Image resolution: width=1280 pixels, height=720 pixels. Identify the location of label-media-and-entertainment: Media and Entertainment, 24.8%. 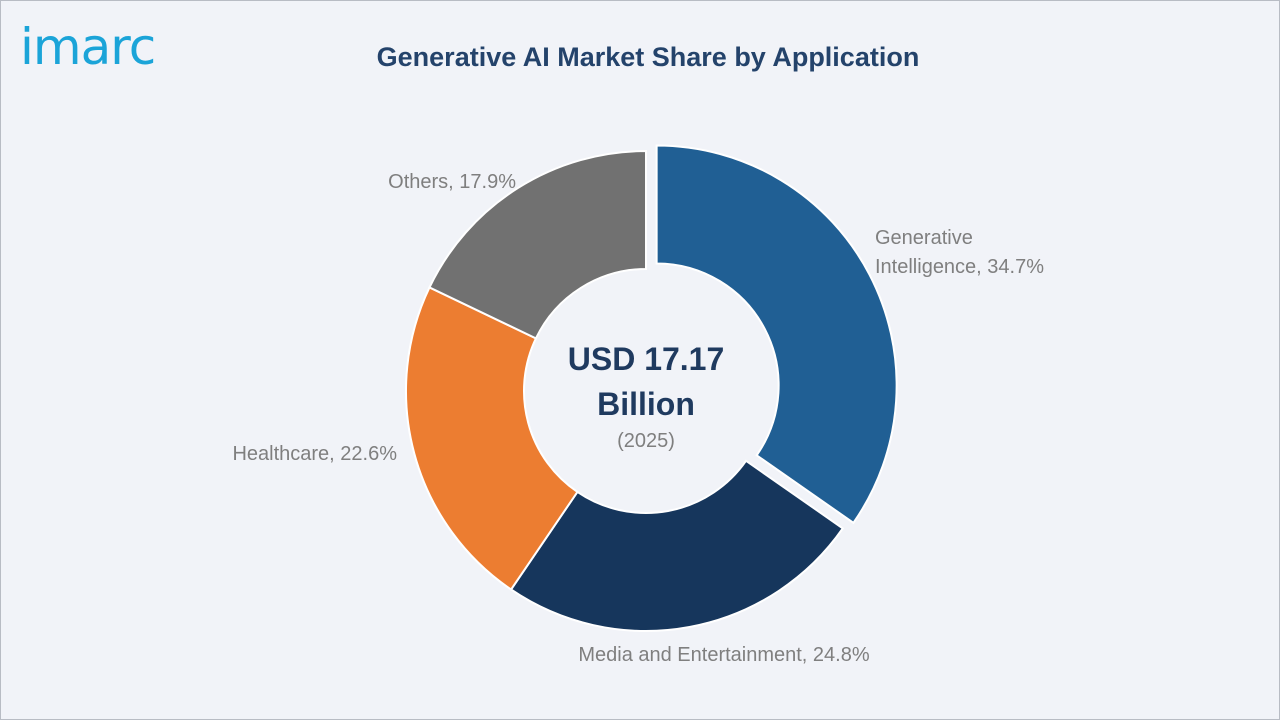
(724, 655).